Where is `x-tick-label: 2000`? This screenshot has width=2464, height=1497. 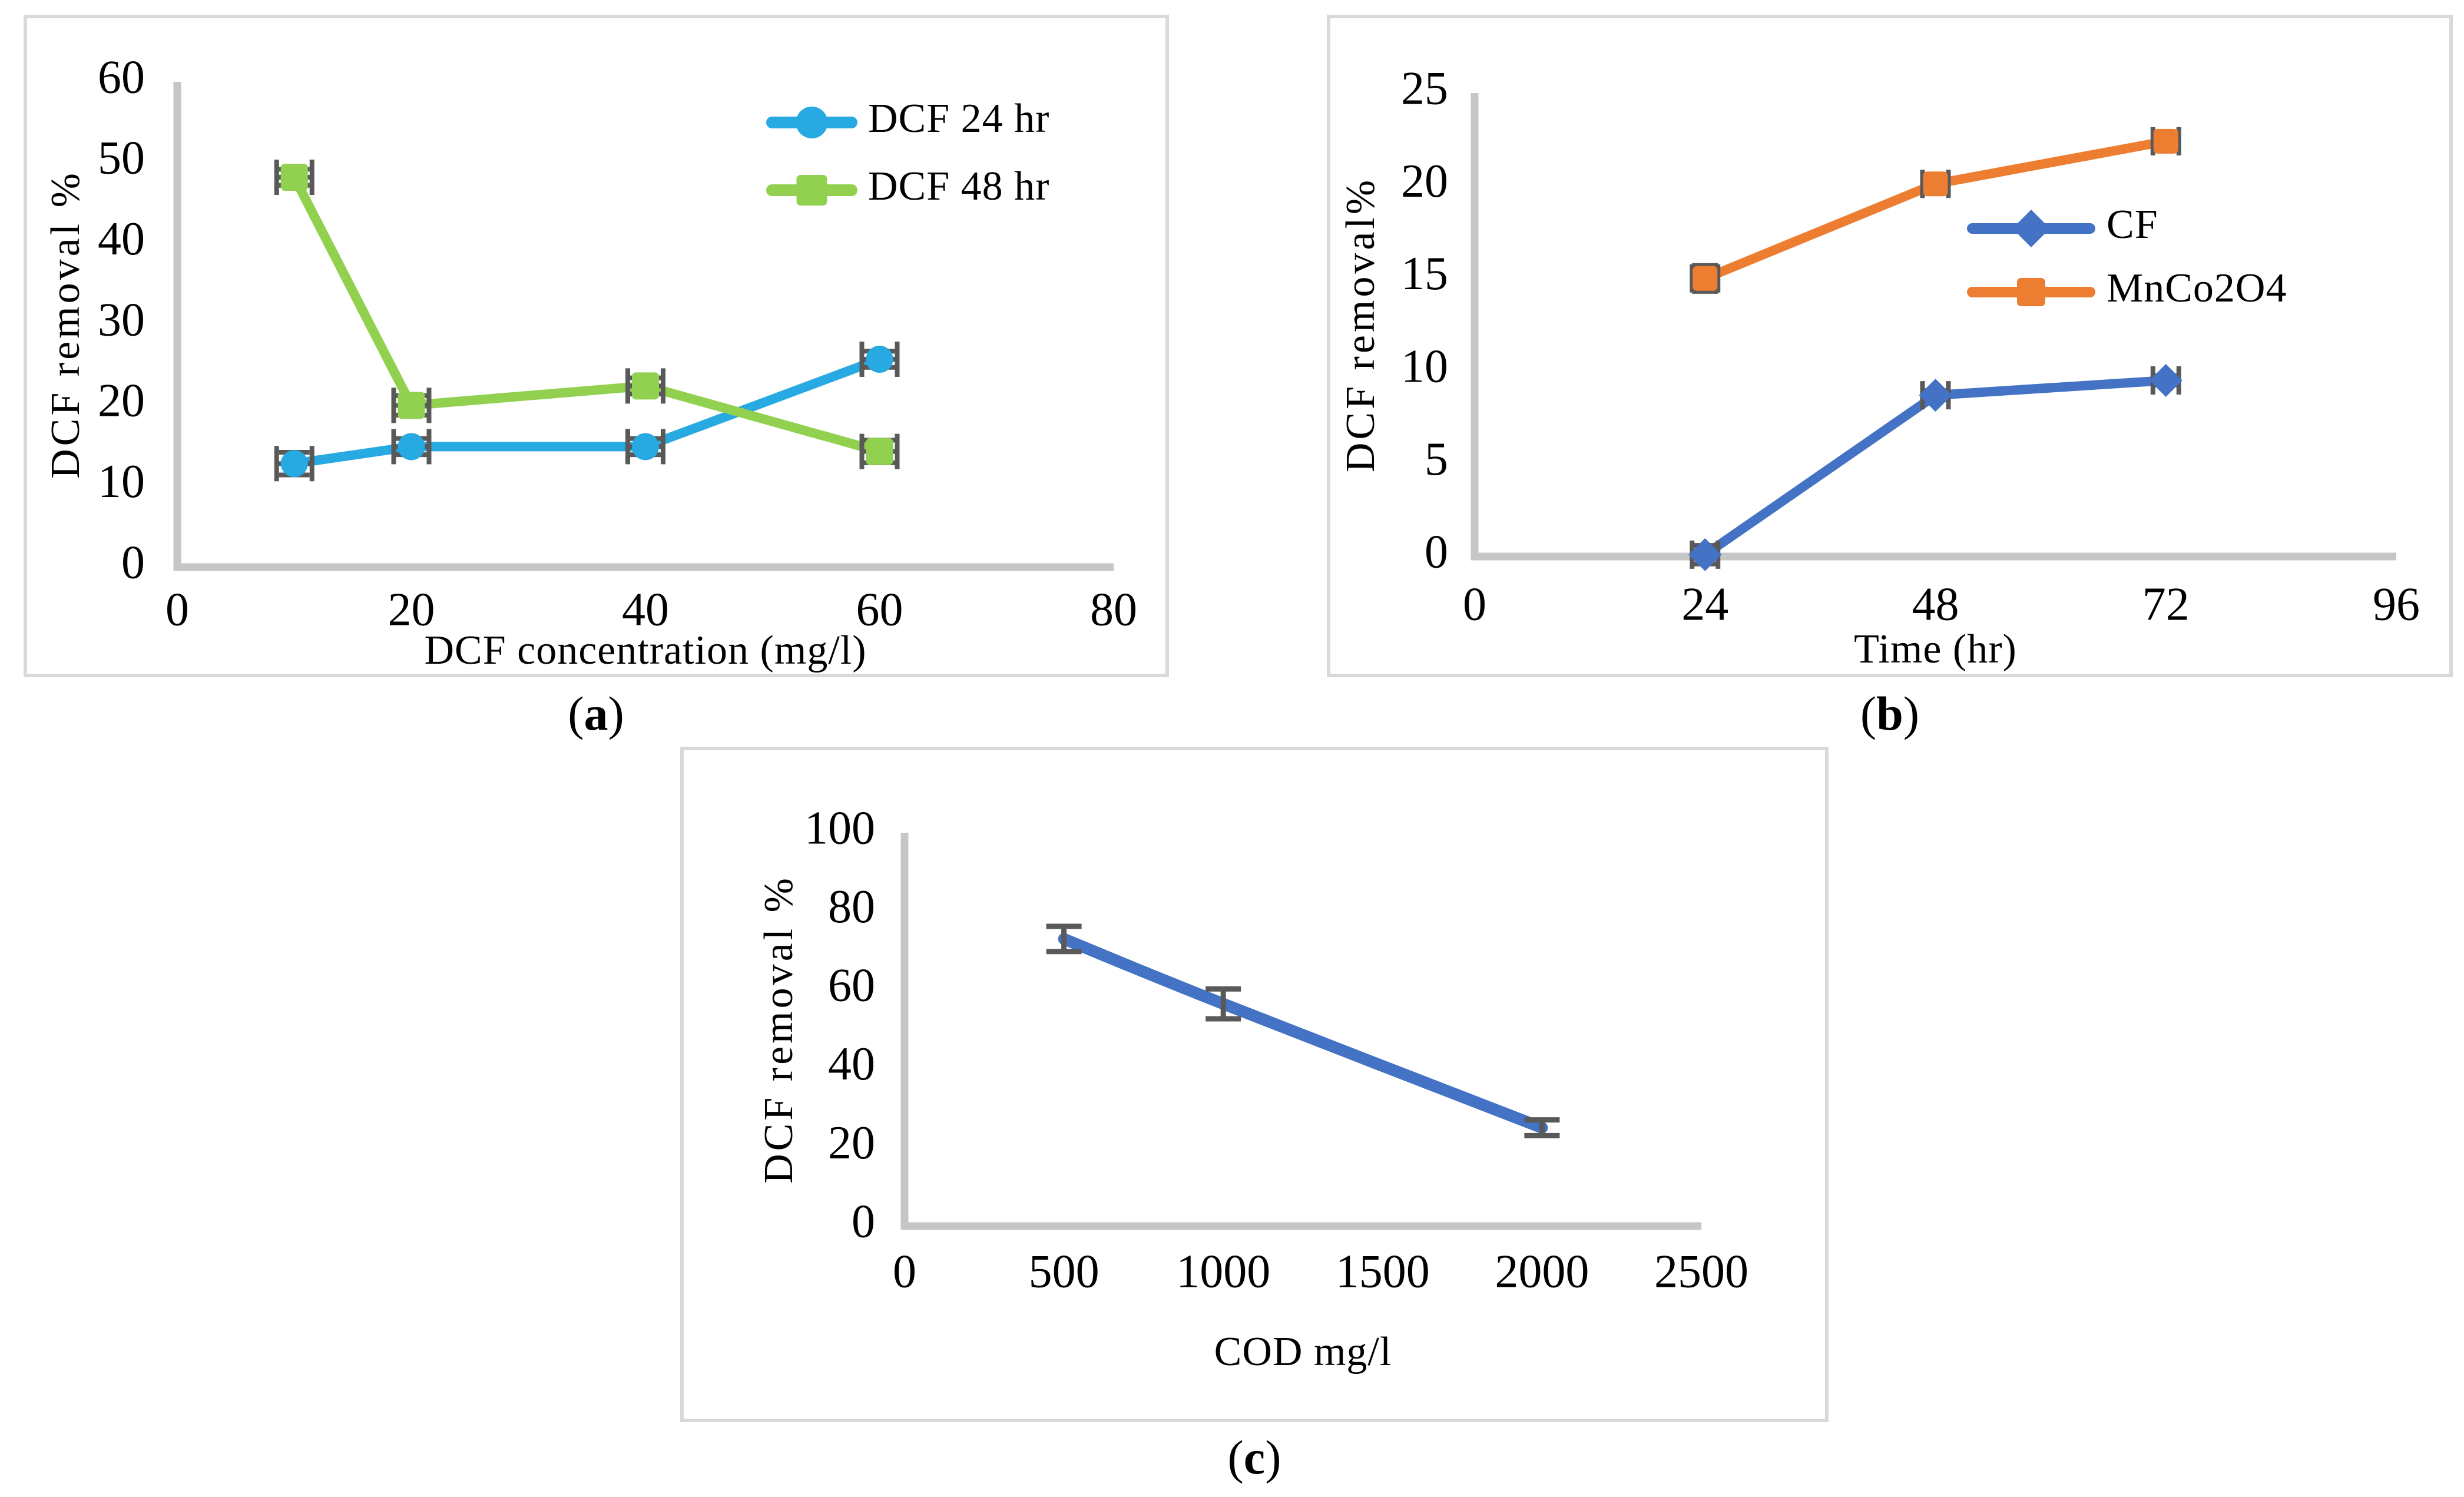
x-tick-label: 2000 is located at coordinates (1542, 1271).